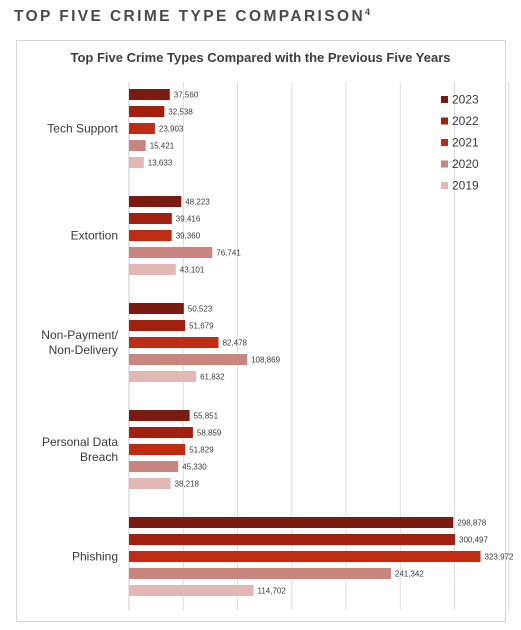 This screenshot has width=521, height=630. Describe the element at coordinates (206, 416) in the screenshot. I see `data-label: 55,851` at that location.